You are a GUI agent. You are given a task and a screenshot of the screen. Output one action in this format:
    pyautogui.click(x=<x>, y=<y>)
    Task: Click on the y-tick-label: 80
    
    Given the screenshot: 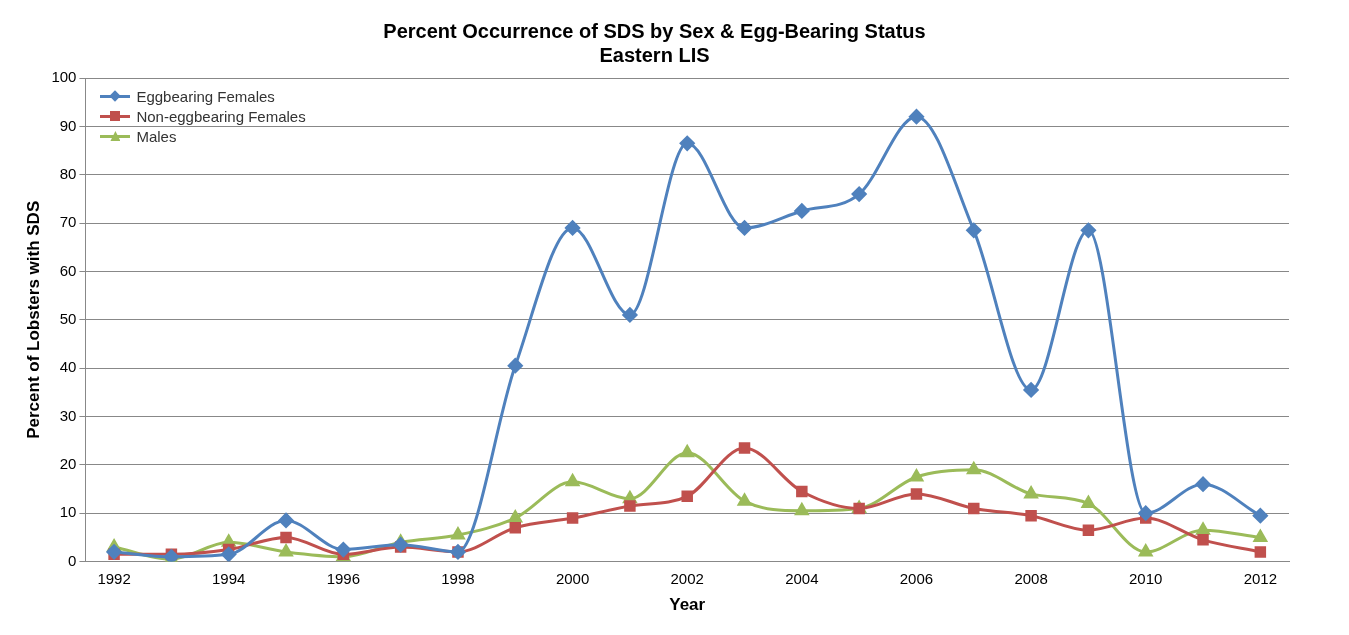 What is the action you would take?
    pyautogui.click(x=68, y=173)
    